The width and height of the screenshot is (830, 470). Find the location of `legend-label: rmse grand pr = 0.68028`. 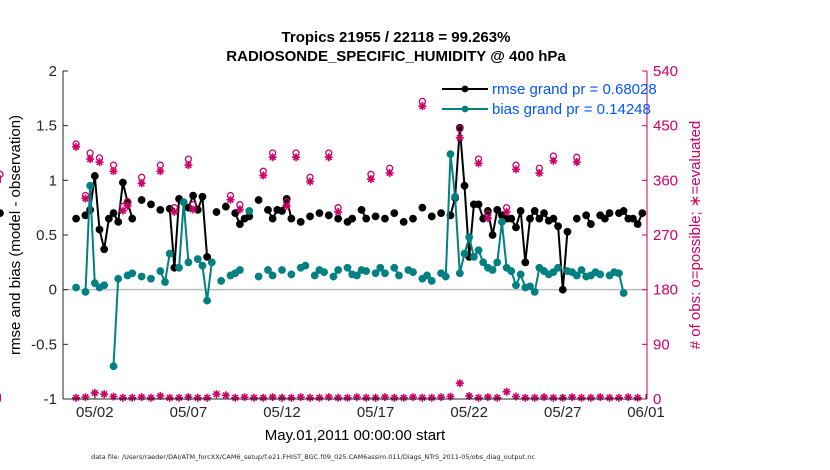

legend-label: rmse grand pr = 0.68028 is located at coordinates (574, 89).